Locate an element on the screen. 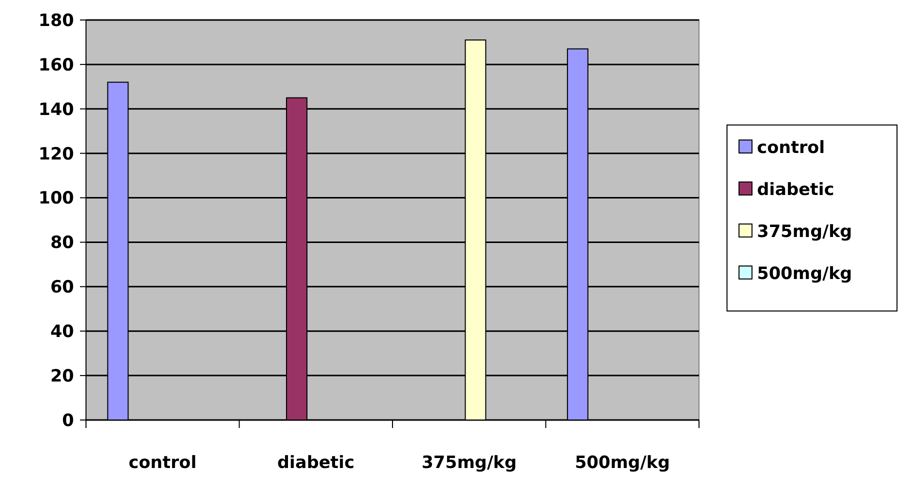 This screenshot has width=909, height=486. legend-label: control is located at coordinates (791, 148).